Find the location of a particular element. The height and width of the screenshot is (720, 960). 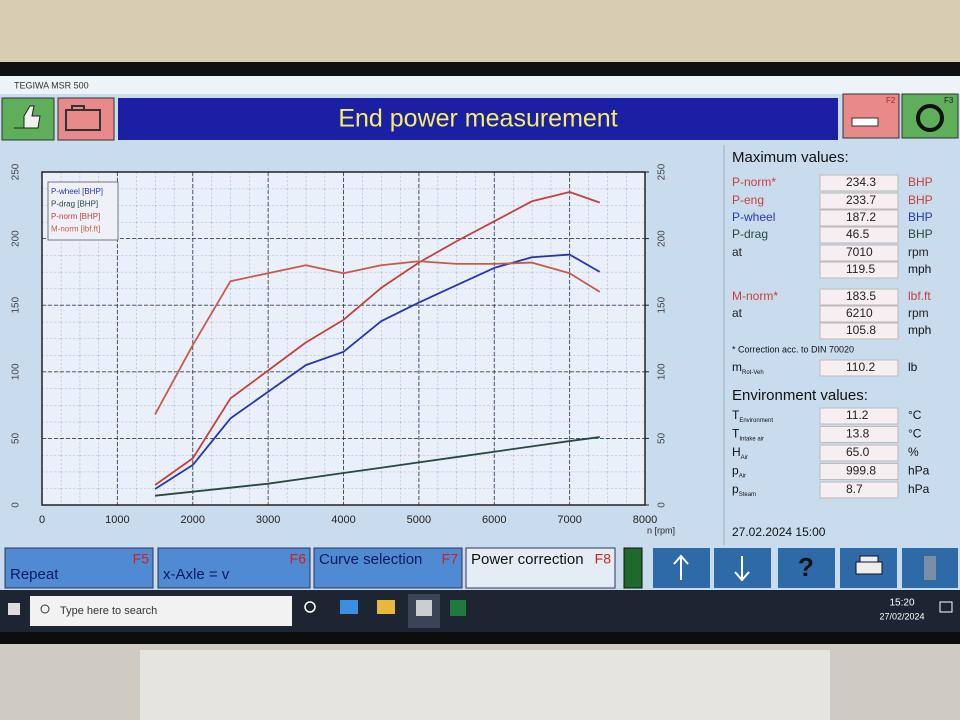

row-label: HAir is located at coordinates (740, 452).